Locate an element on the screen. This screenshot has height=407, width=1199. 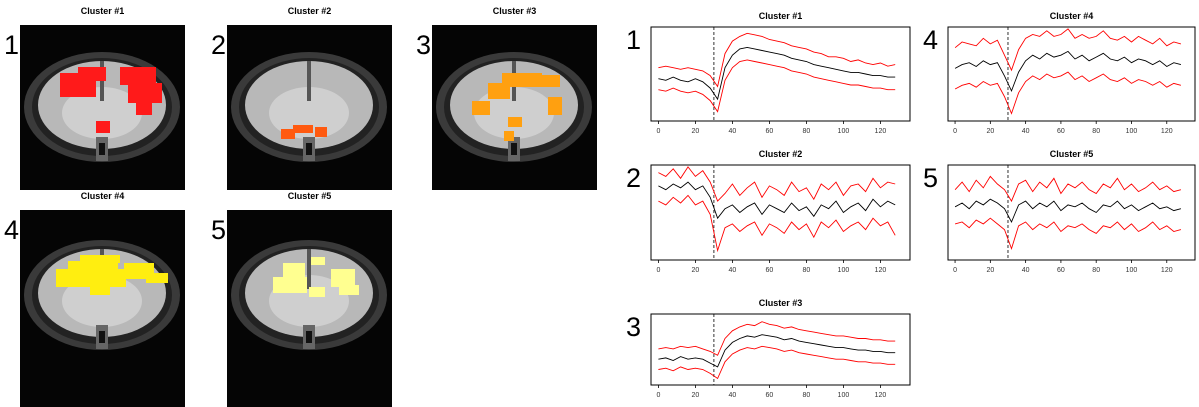
midline is located at coordinates (309, 81).